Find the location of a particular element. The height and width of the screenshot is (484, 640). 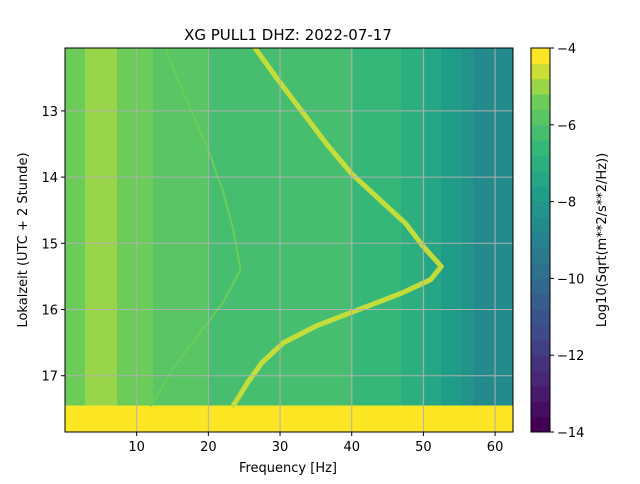

x-tick-label: 60 is located at coordinates (495, 447).